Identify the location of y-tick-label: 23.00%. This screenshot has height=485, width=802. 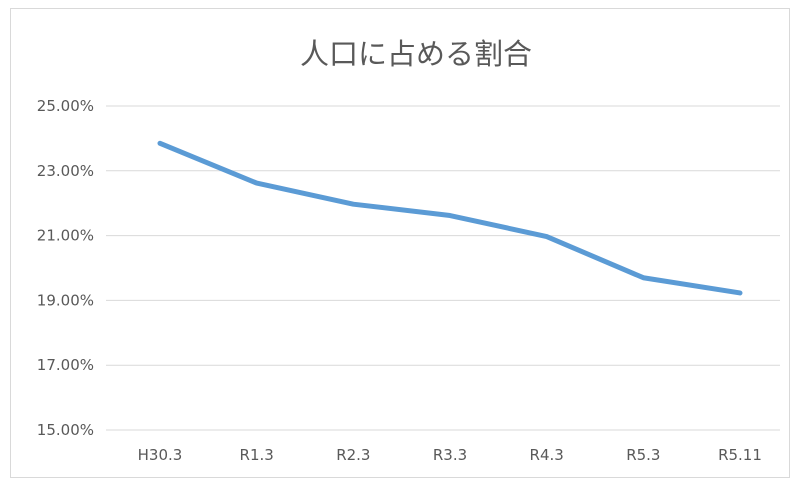
(65, 171).